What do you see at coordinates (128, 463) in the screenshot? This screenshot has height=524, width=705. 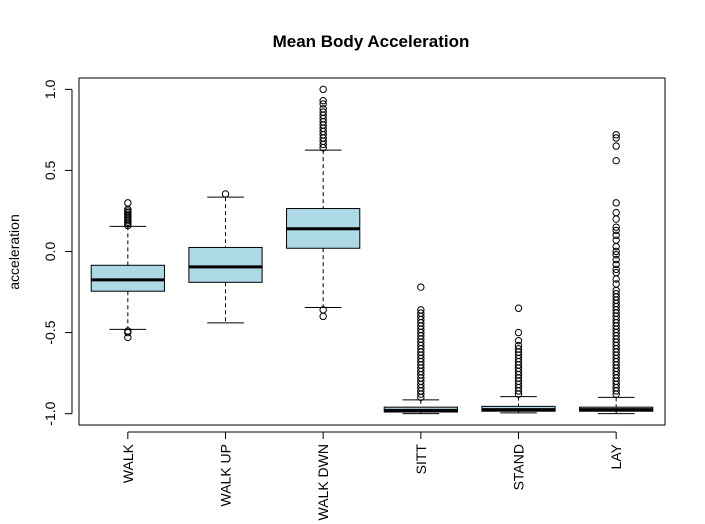 I see `x-tick-label: WALK` at bounding box center [128, 463].